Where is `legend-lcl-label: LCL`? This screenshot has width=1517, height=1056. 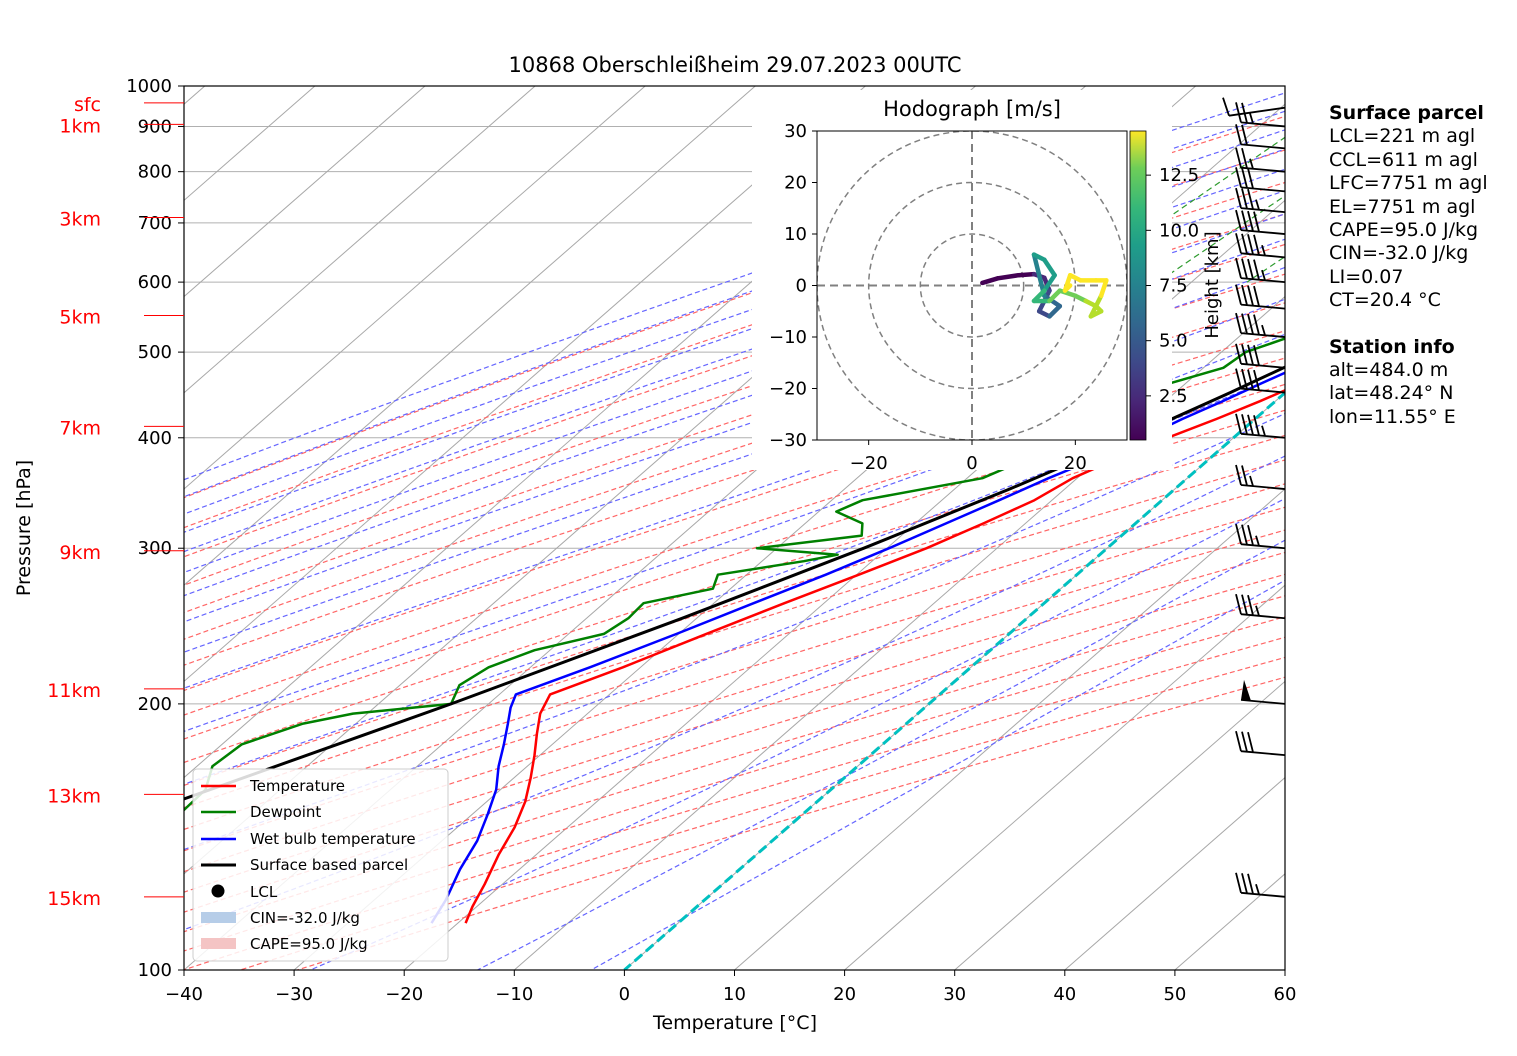 legend-lcl-label: LCL is located at coordinates (264, 892).